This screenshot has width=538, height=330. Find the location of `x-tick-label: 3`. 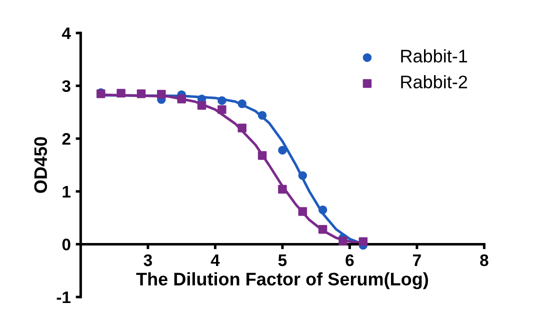

x-tick-label: 3 is located at coordinates (148, 260).